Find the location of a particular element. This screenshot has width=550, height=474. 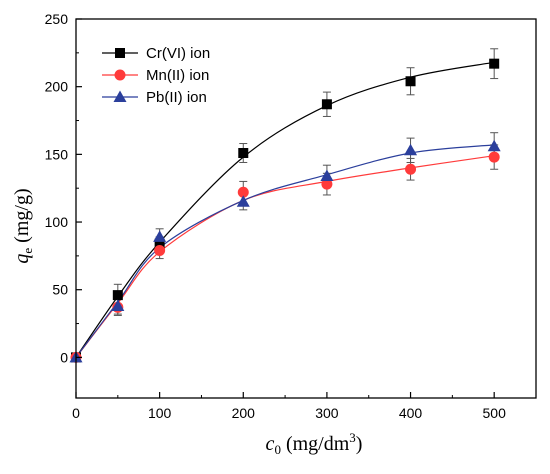

legend: Cr(VI) ion Mn(II) ion Pb(II) ion is located at coordinates (156, 75).